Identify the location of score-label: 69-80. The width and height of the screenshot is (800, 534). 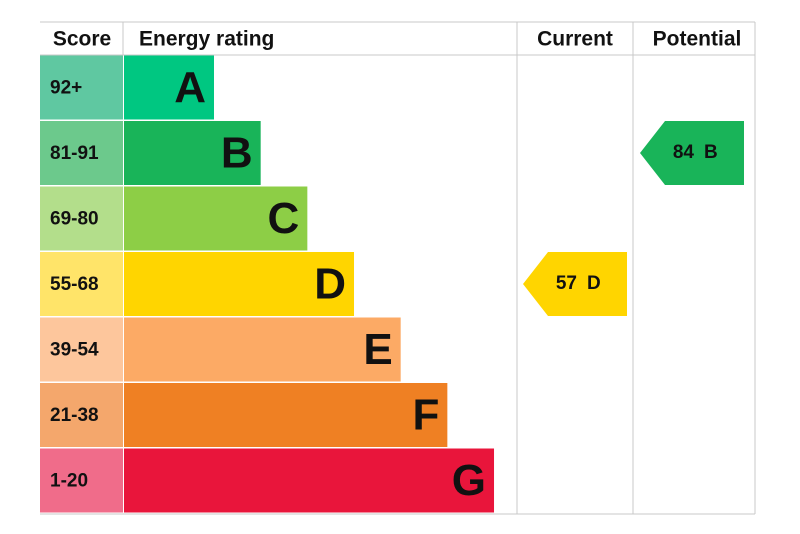
(74, 218).